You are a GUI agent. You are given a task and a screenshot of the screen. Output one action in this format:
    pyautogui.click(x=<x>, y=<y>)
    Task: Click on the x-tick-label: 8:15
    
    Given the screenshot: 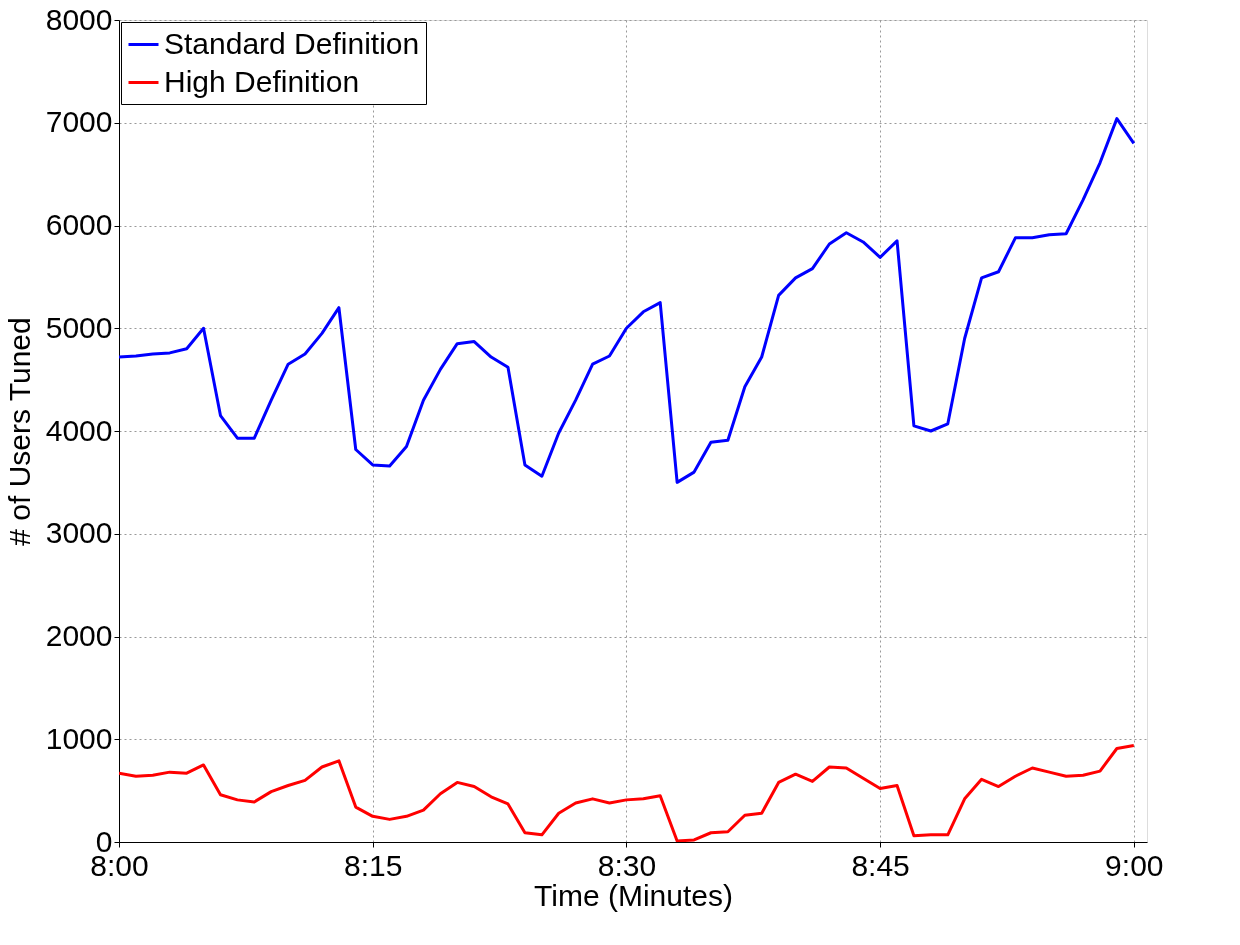 What is the action you would take?
    pyautogui.click(x=373, y=865)
    